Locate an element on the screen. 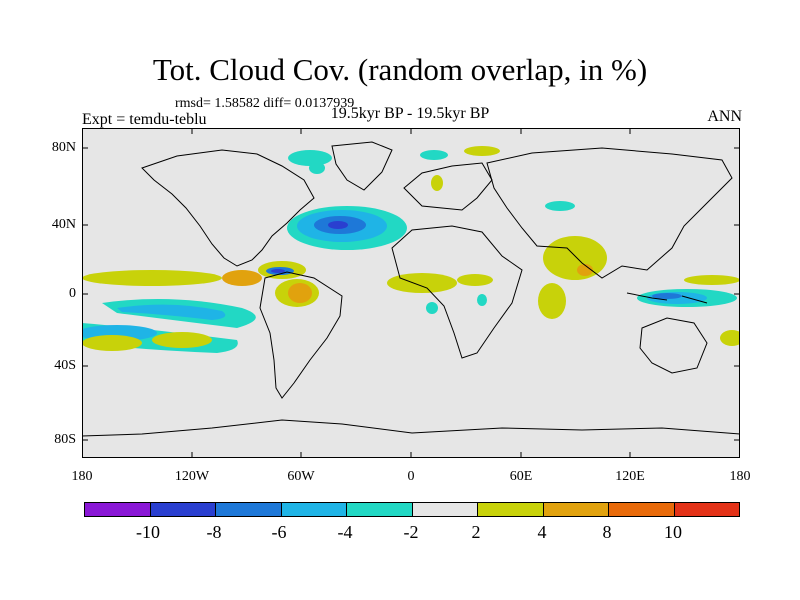  south-america-coast is located at coordinates (301, 335).